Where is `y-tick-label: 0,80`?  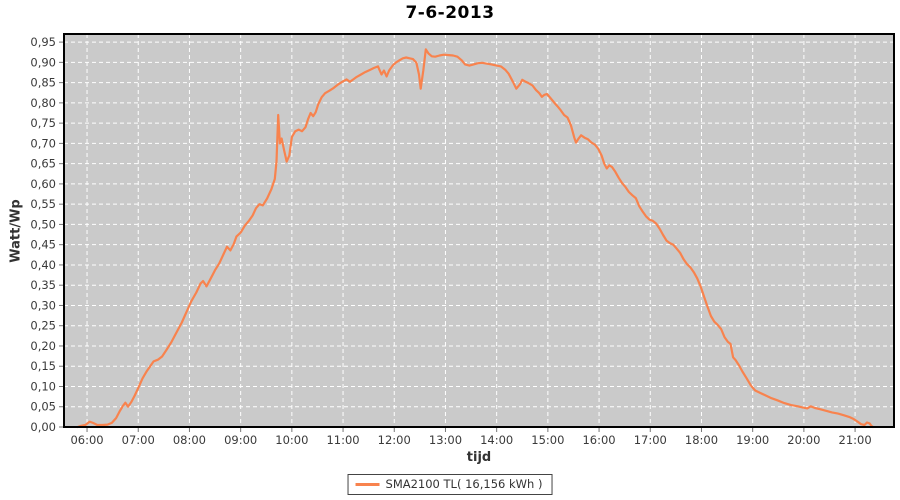
y-tick-label: 0,80 is located at coordinates (43, 103).